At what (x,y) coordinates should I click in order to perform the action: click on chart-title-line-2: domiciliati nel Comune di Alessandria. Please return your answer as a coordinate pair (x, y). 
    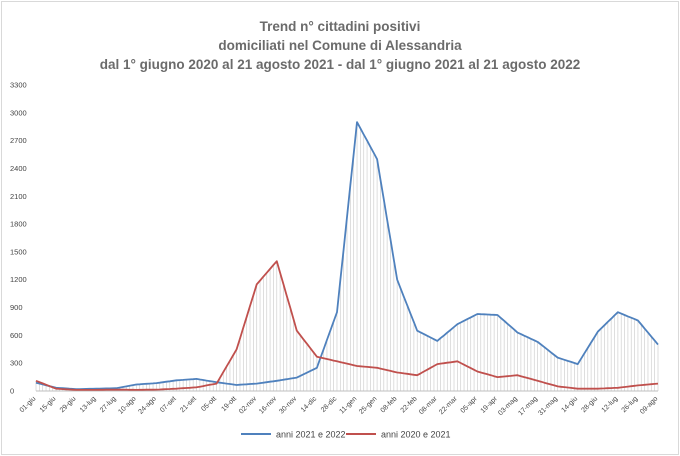
    Looking at the image, I should click on (340, 45).